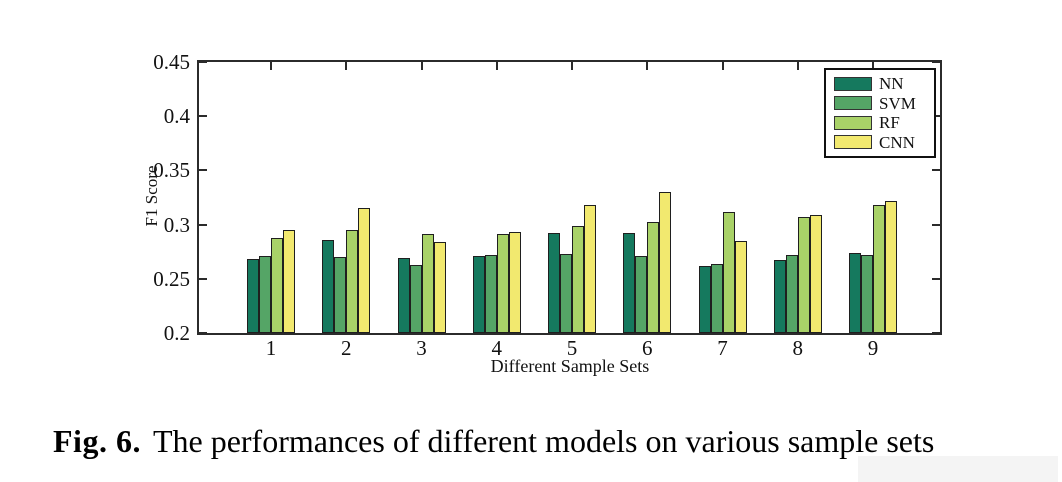 Image resolution: width=1062 pixels, height=482 pixels. I want to click on legend-label: SVM, so click(897, 103).